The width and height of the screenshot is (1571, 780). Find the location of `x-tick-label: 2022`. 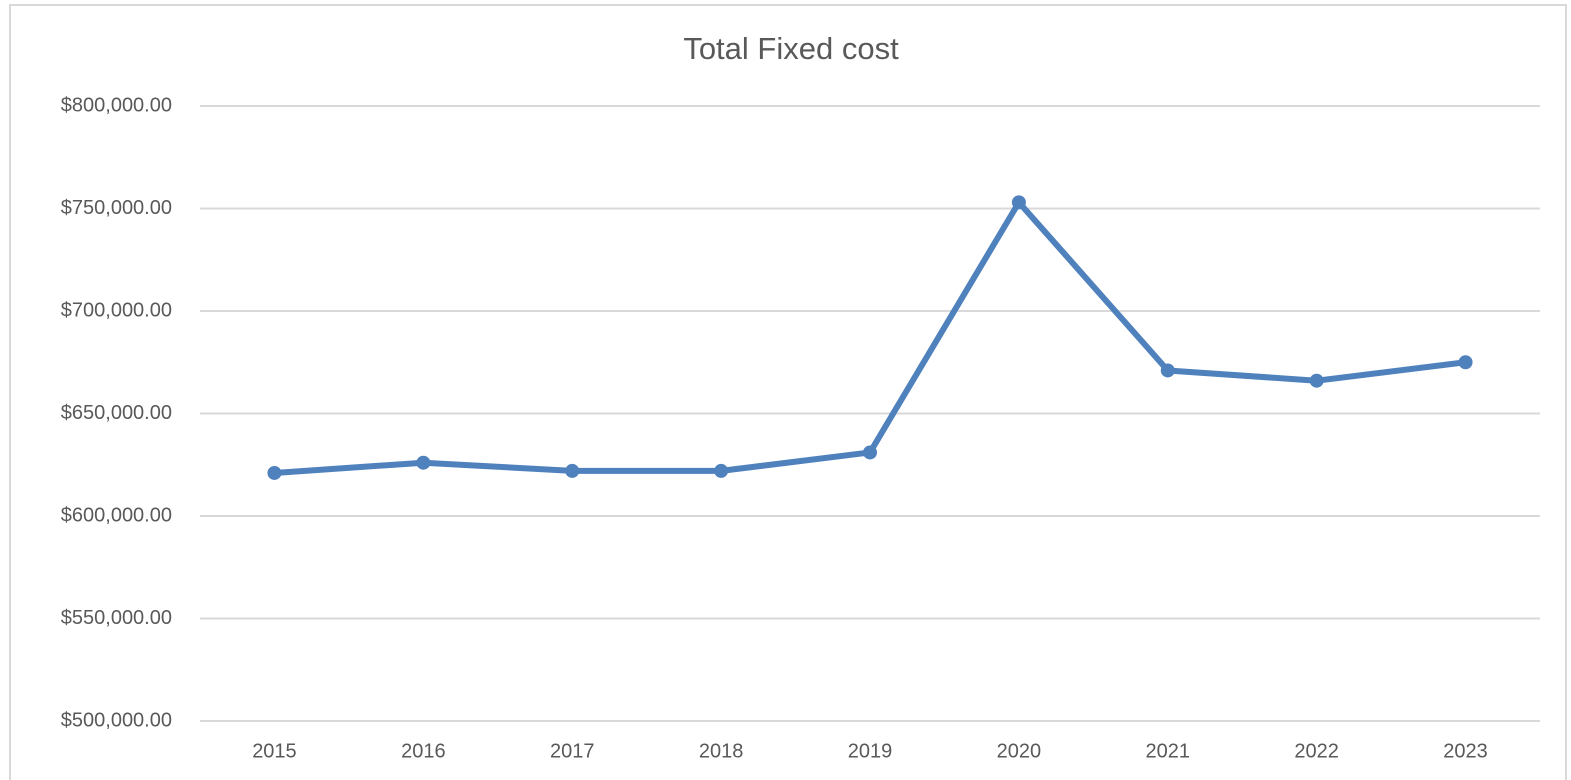

x-tick-label: 2022 is located at coordinates (1316, 751).